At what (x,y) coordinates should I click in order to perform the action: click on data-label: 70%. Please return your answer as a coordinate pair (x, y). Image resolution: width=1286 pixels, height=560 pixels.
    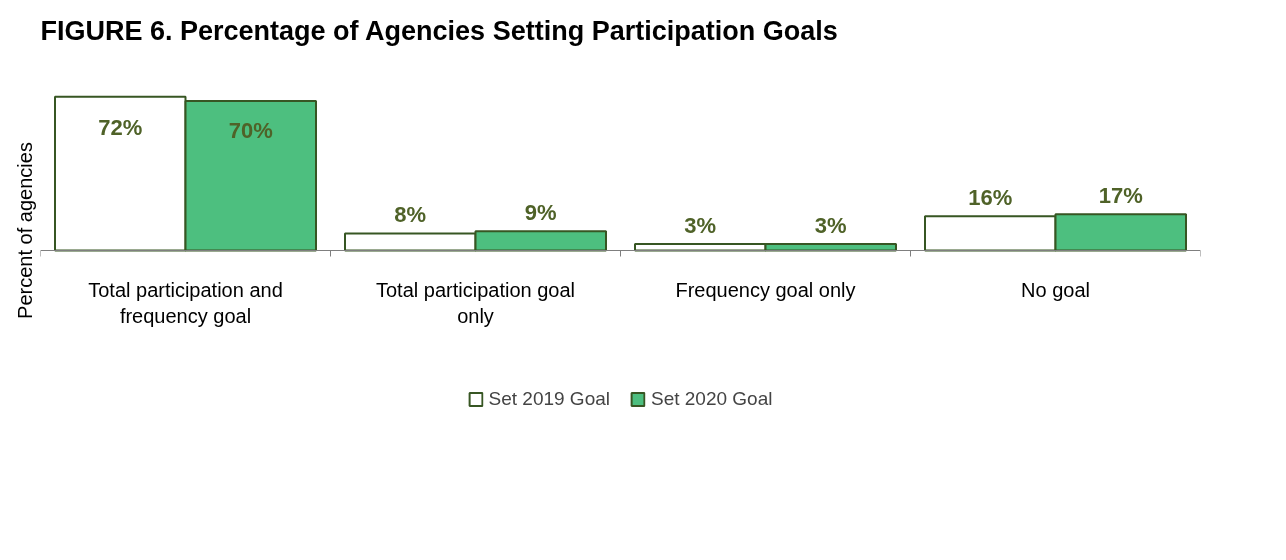
    Looking at the image, I should click on (250, 130).